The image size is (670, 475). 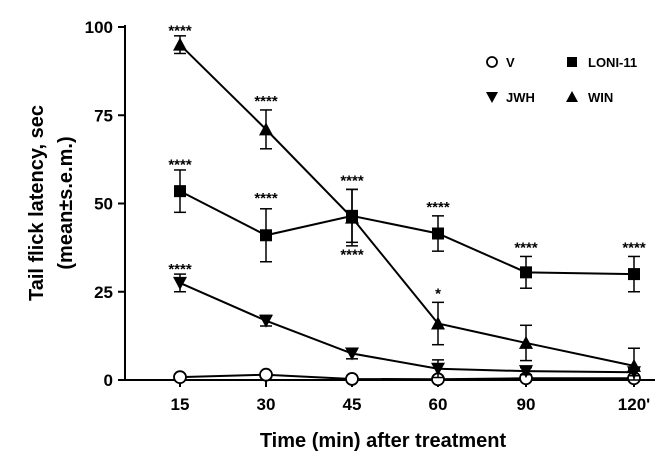 What do you see at coordinates (500, 62) in the screenshot?
I see `legend-item-v: V` at bounding box center [500, 62].